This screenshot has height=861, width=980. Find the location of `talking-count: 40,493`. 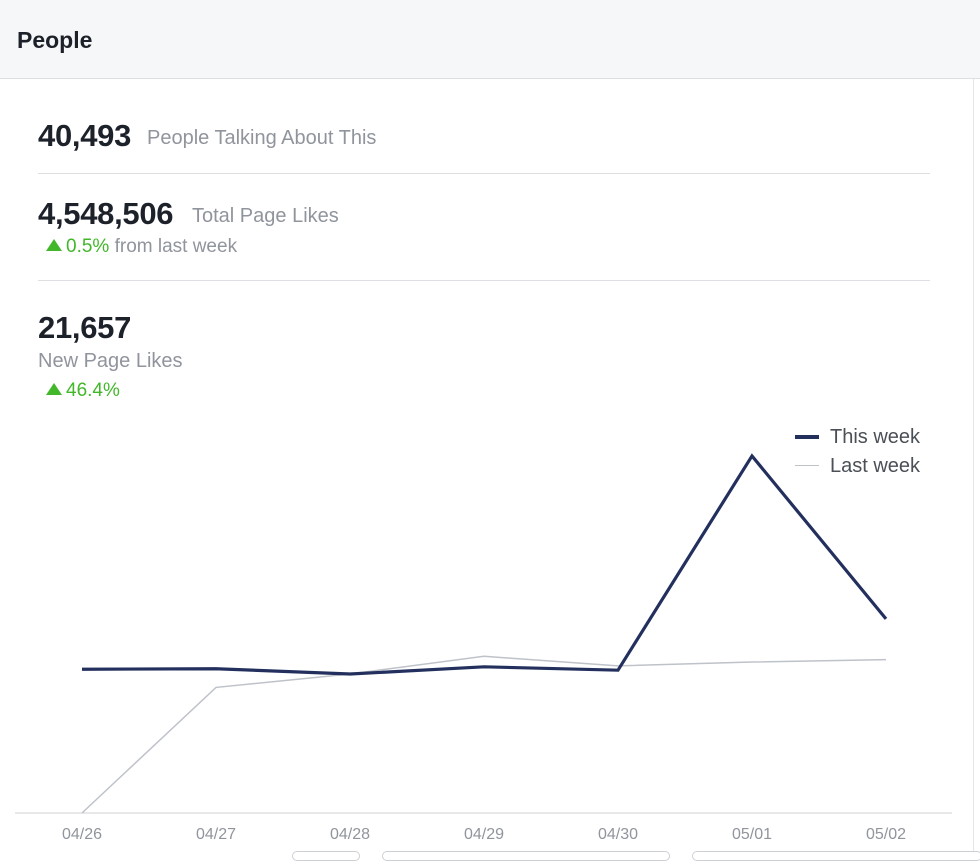

talking-count: 40,493 is located at coordinates (85, 135).